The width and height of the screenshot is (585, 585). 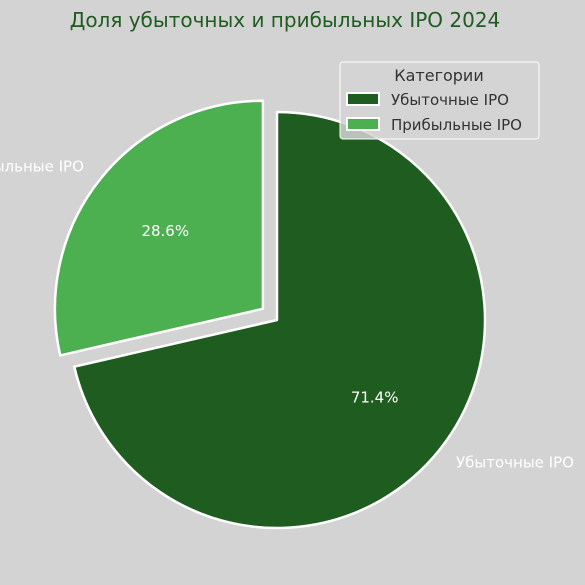 What do you see at coordinates (363, 124) in the screenshot?
I see `legend-swatch-profit` at bounding box center [363, 124].